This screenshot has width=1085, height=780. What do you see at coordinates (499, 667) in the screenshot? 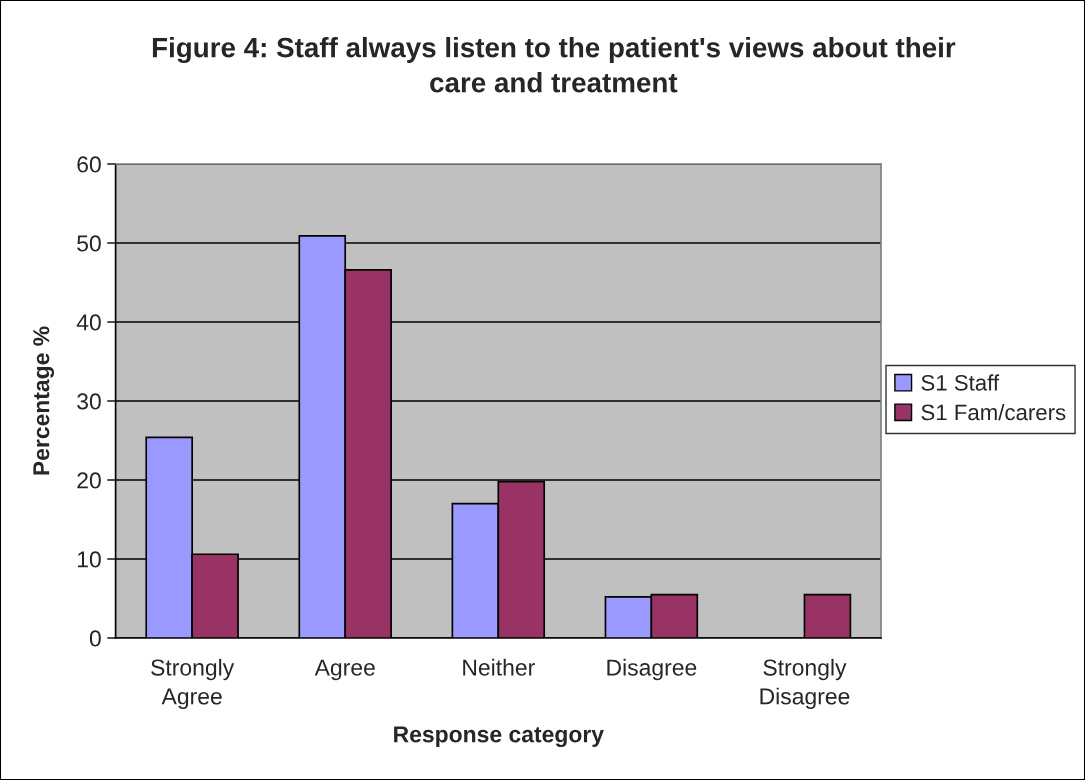
I see `x-tick-label: Neither` at bounding box center [499, 667].